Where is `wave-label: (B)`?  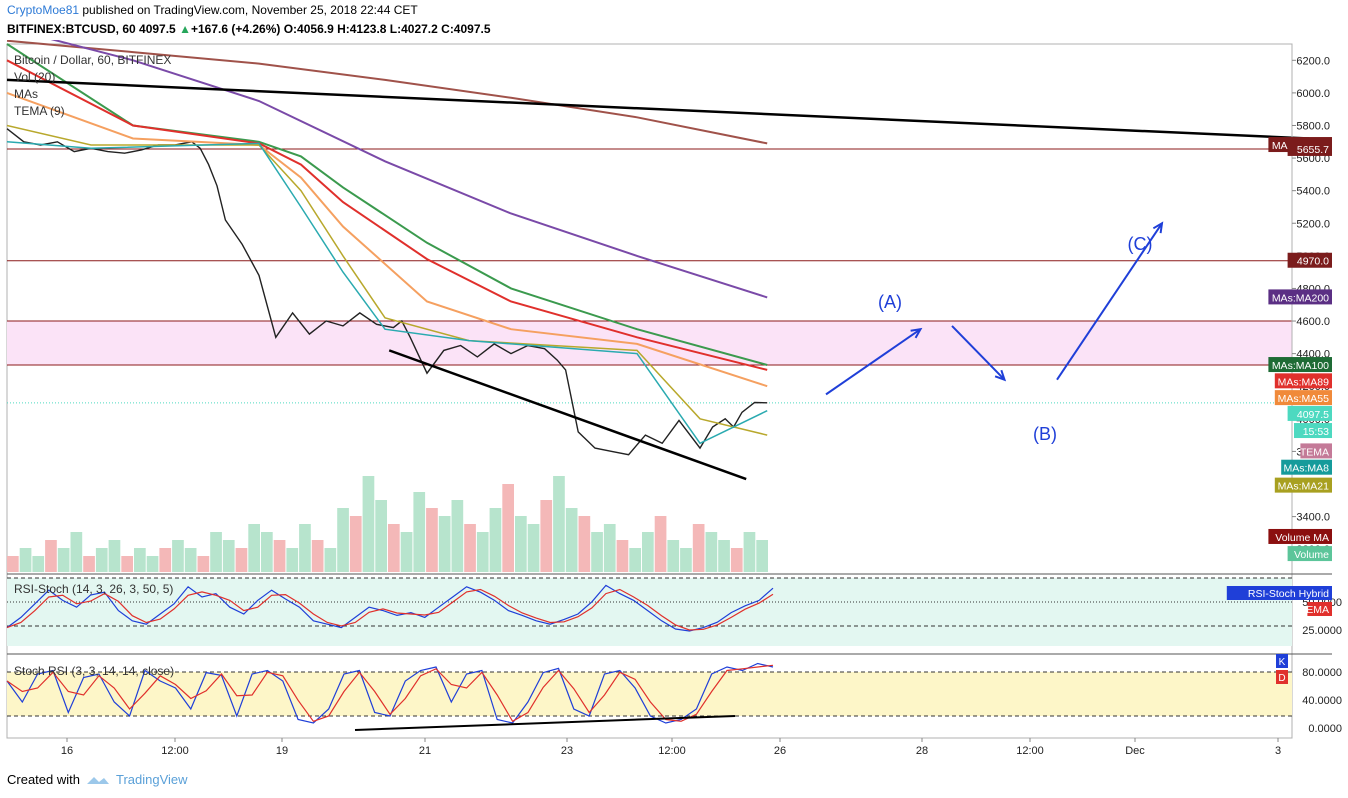
wave-label: (B) is located at coordinates (1045, 434).